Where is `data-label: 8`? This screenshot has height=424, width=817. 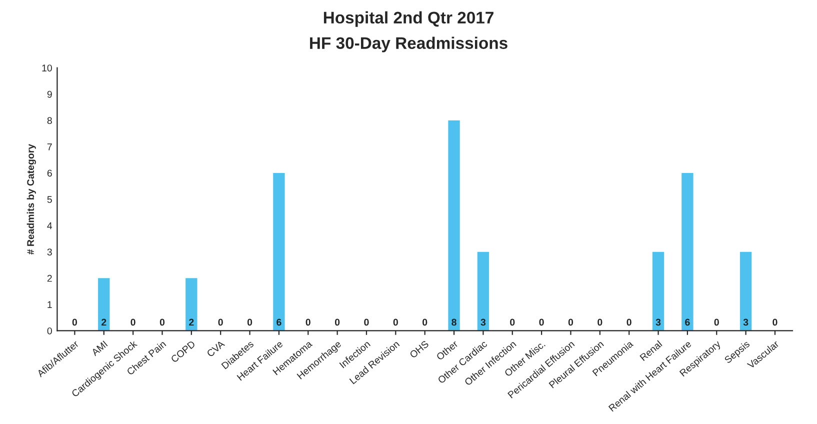
data-label: 8 is located at coordinates (454, 322).